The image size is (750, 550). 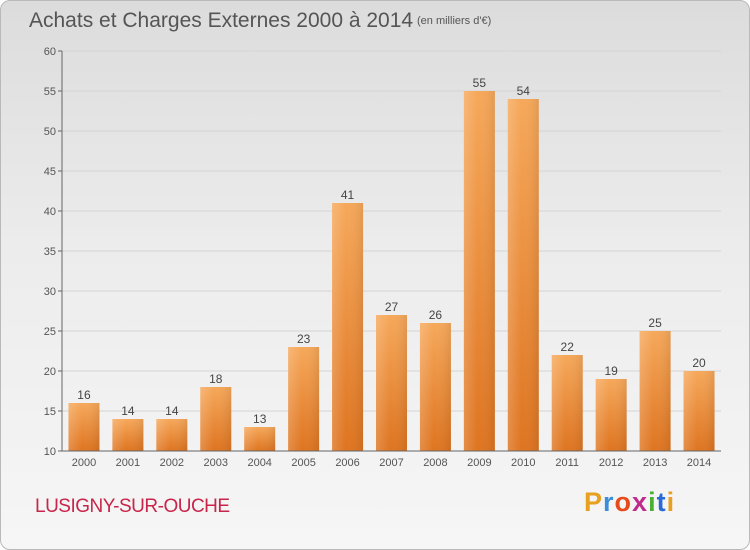 I want to click on data-label: 41, so click(x=348, y=195).